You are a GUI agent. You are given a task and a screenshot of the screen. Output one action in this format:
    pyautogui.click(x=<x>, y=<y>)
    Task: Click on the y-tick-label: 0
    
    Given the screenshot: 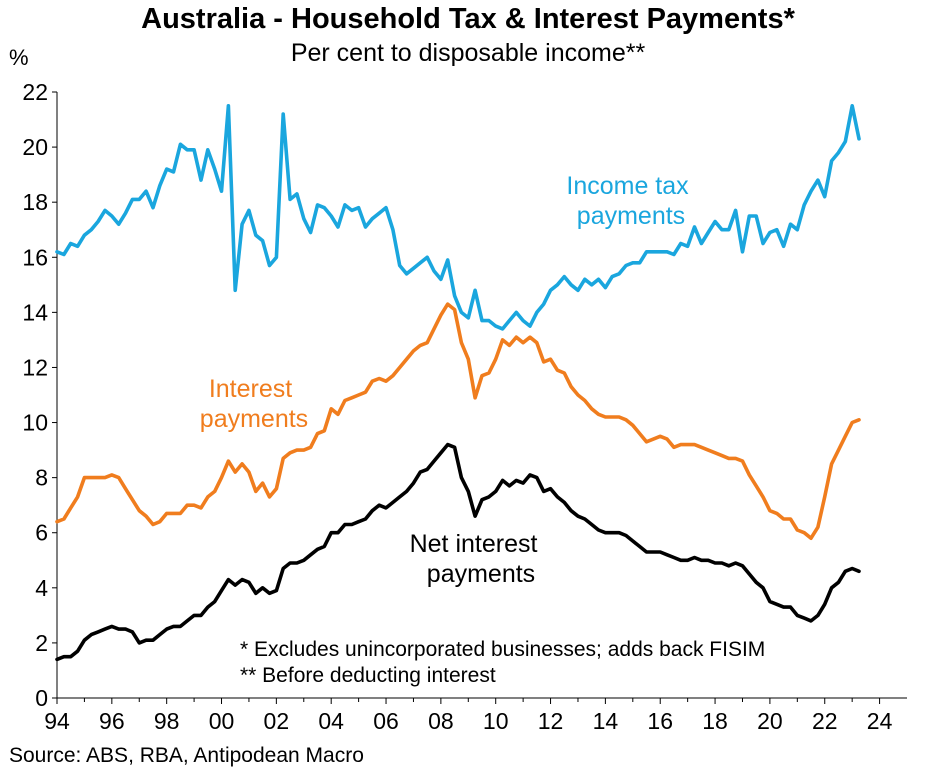 What is the action you would take?
    pyautogui.click(x=41, y=698)
    